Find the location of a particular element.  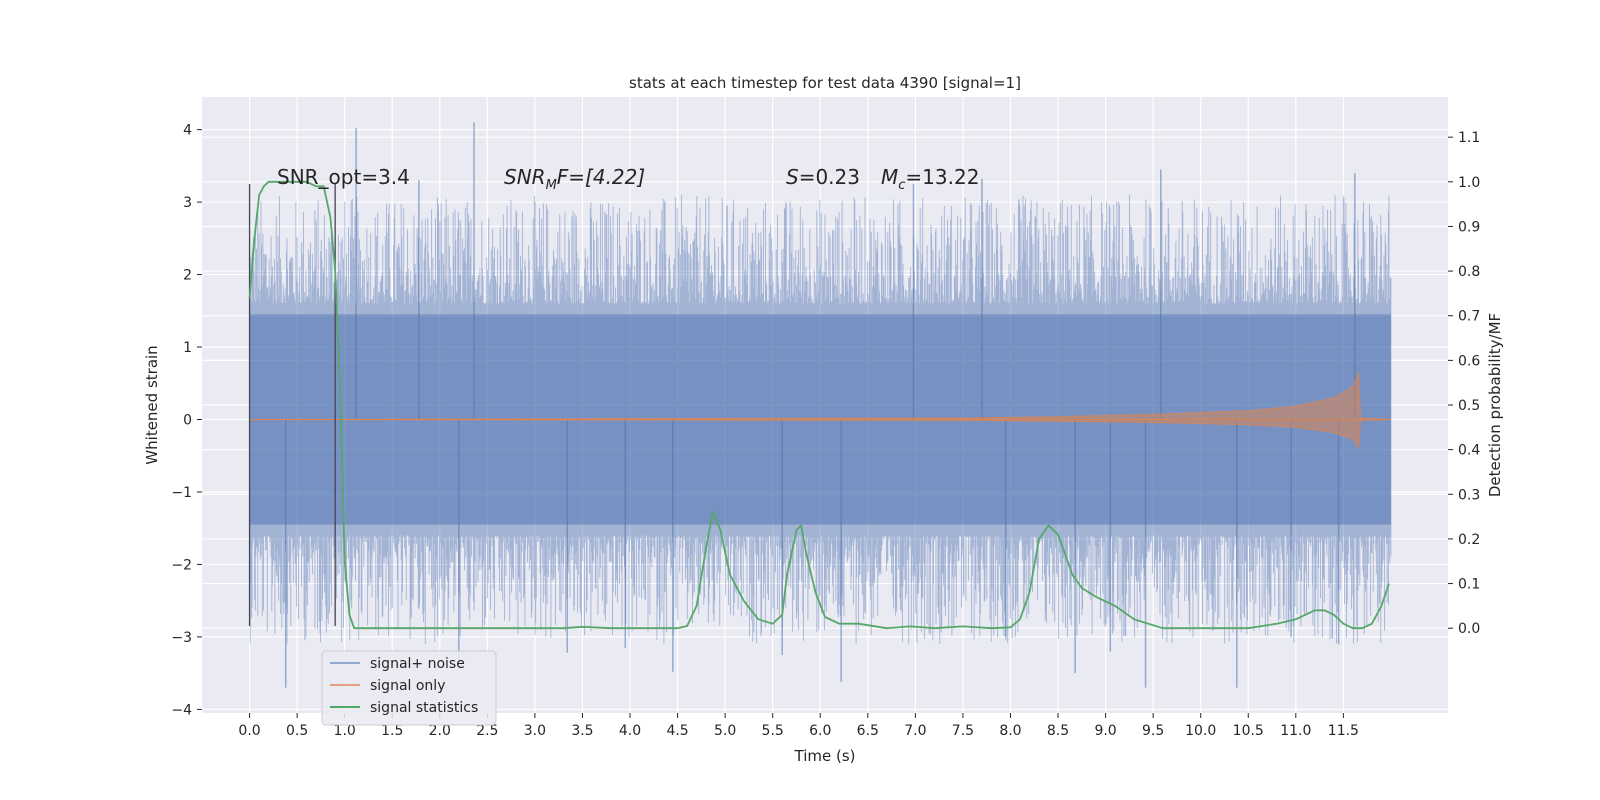

annotation-snr-mf-rest-text: F=[4.22] is located at coordinates (601, 177).